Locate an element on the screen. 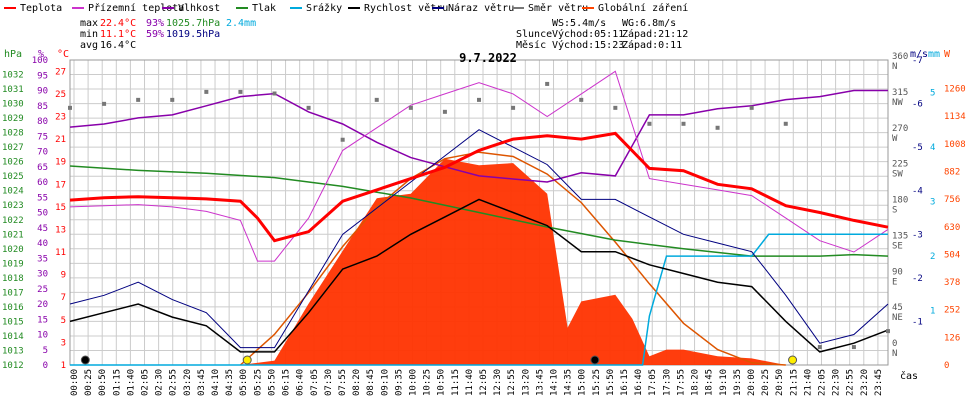 The width and height of the screenshot is (966, 400). x-tick-label: 20:50 is located at coordinates (780, 382).